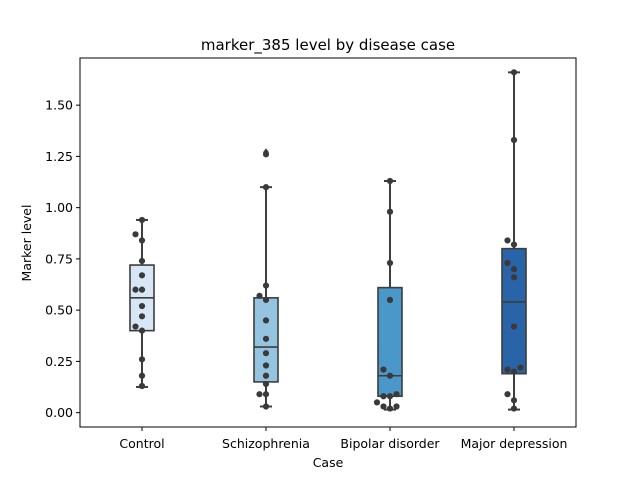 This screenshot has width=640, height=480. Describe the element at coordinates (59, 258) in the screenshot. I see `y-tick-label: 0.75` at that location.